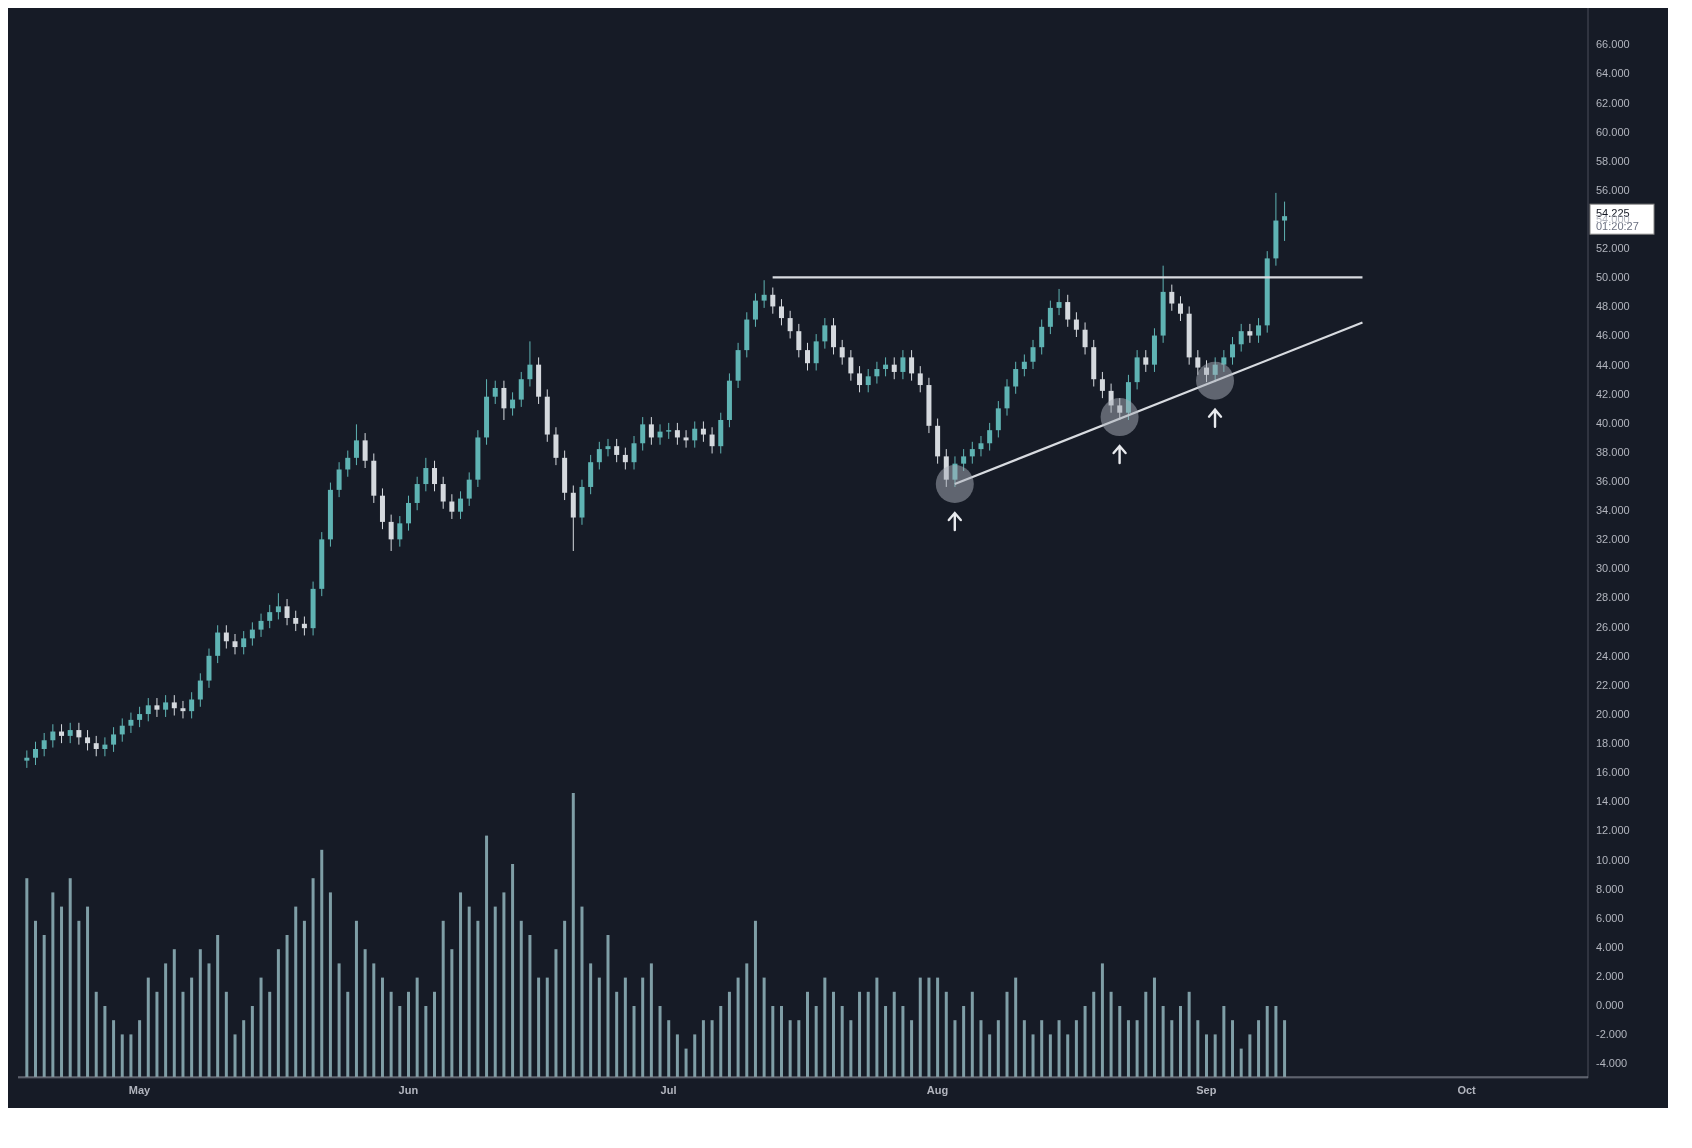  What do you see at coordinates (1613, 131) in the screenshot?
I see `y-tick-label: 60.000` at bounding box center [1613, 131].